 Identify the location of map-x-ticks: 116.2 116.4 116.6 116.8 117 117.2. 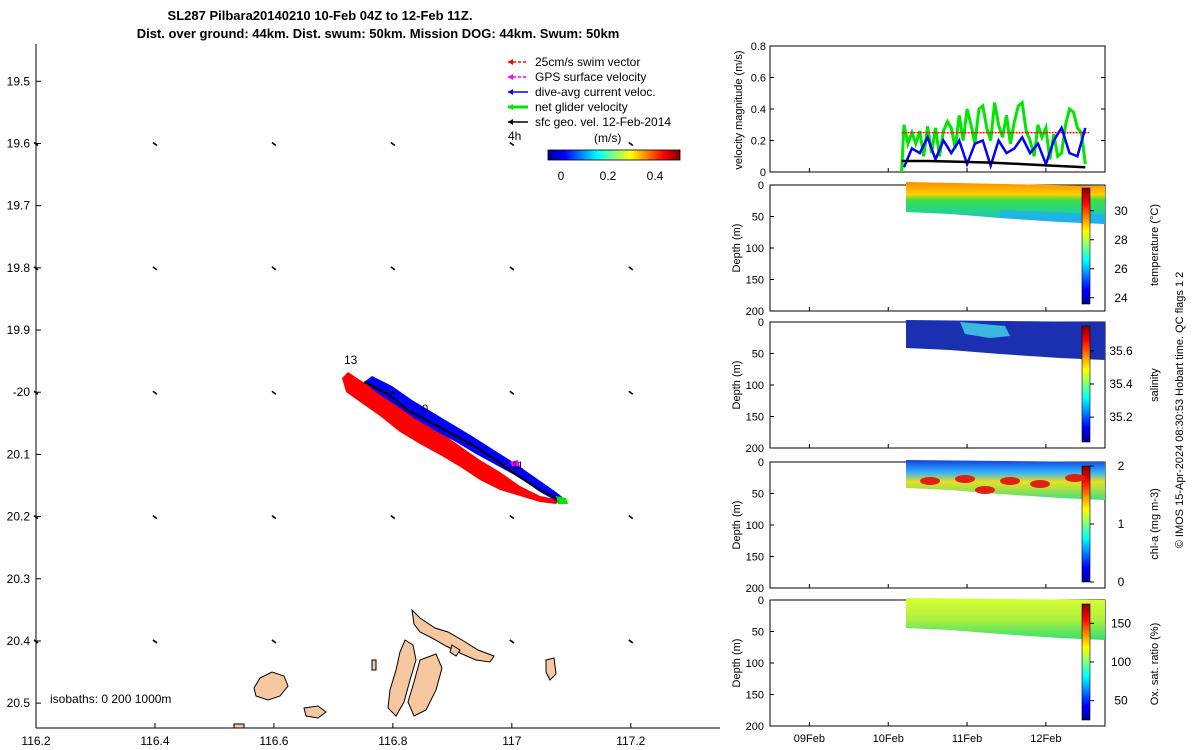
(333, 735).